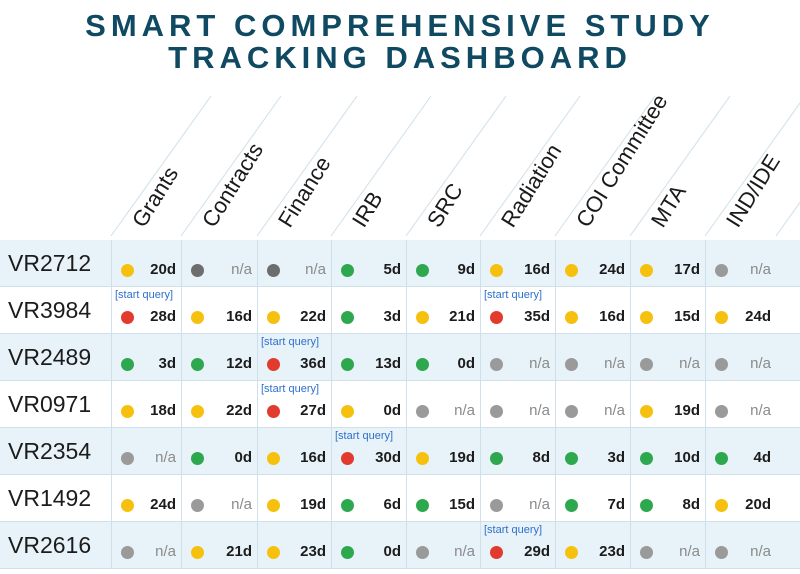 Image resolution: width=800 pixels, height=574 pixels. What do you see at coordinates (369, 451) in the screenshot?
I see `status-cell: [start query] 30d` at bounding box center [369, 451].